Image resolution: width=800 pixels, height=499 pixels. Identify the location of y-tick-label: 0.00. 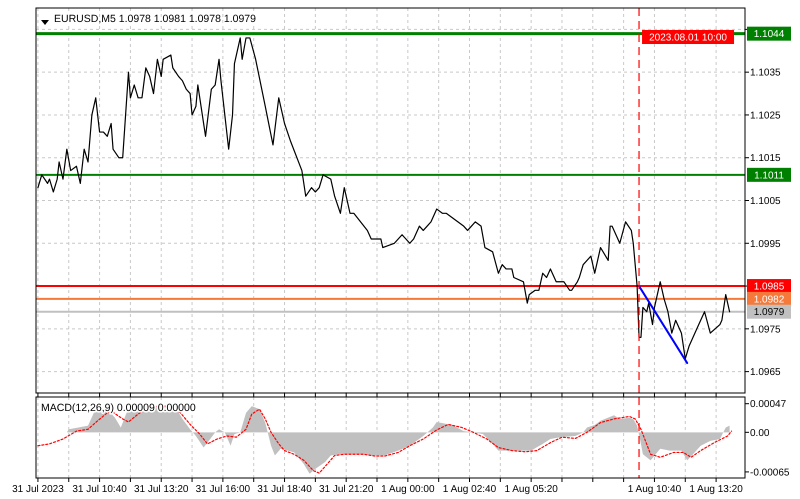
(760, 433).